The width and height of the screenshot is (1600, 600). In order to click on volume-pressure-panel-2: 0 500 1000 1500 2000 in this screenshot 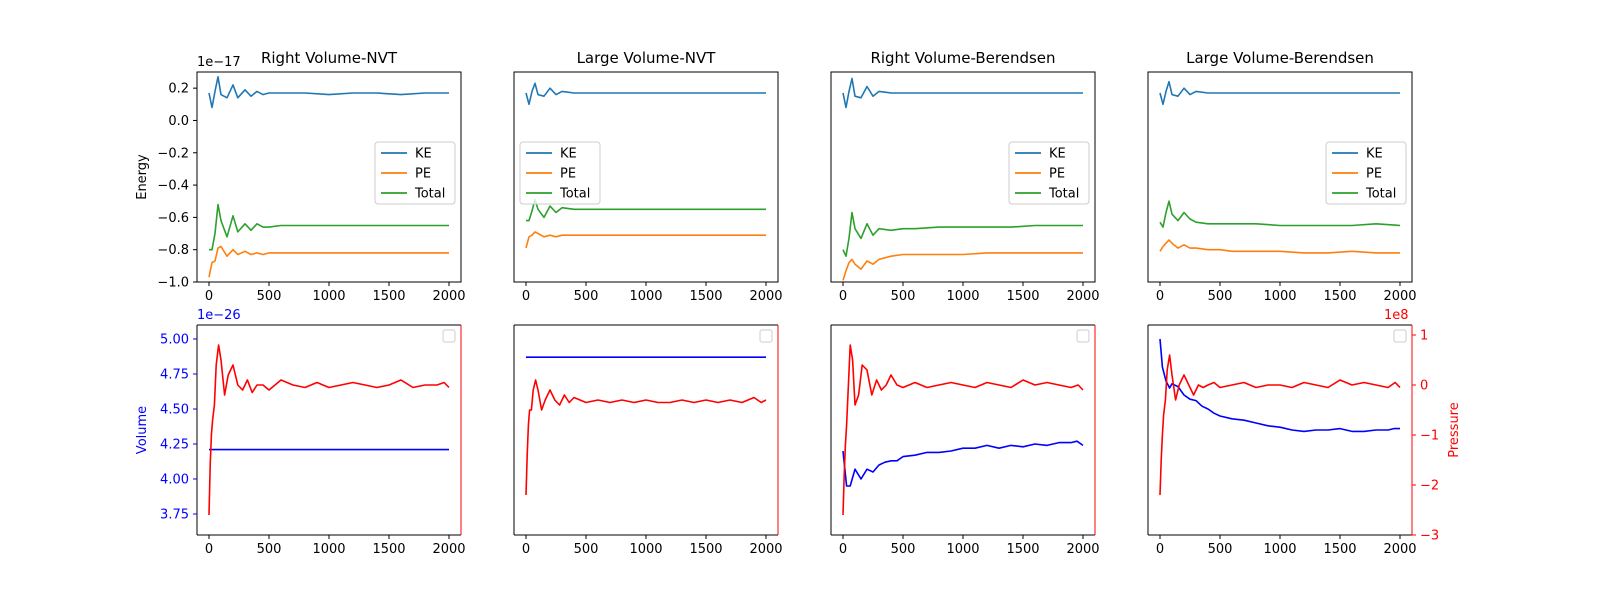, I will do `click(648, 440)`.